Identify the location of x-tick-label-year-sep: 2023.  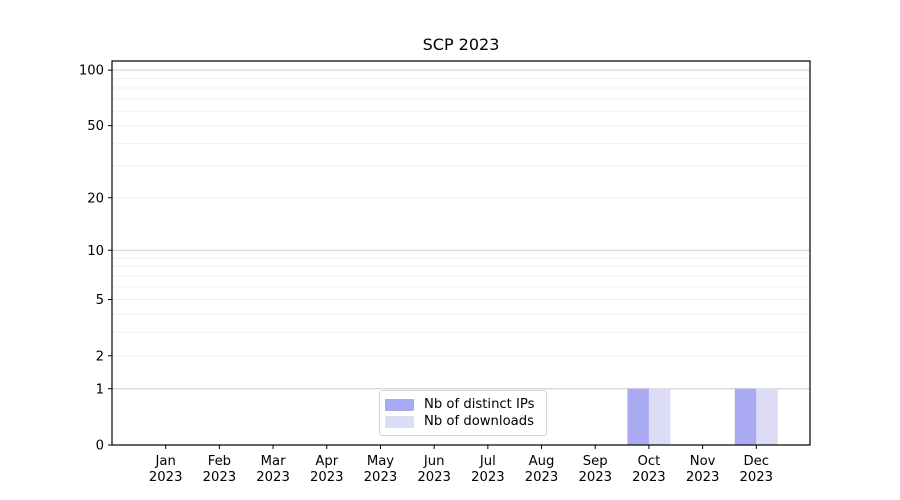
(595, 477).